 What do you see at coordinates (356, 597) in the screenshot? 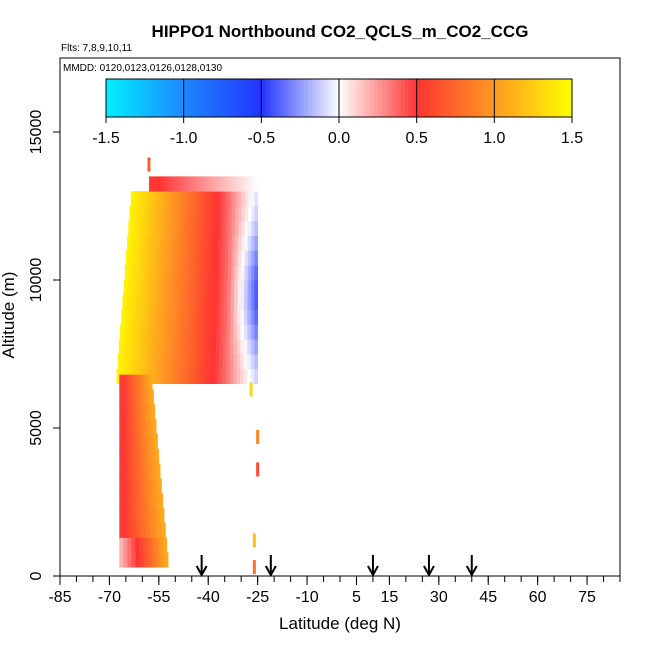
I see `x-tick-label: 5` at bounding box center [356, 597].